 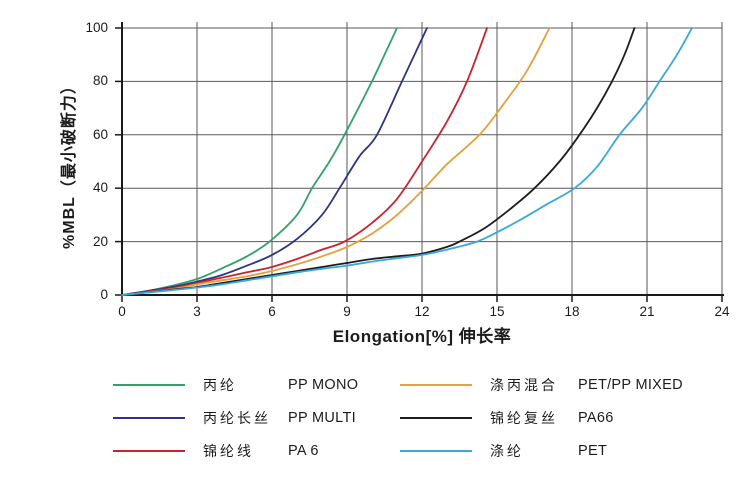 What do you see at coordinates (272, 311) in the screenshot?
I see `x-tick-label-6: 6` at bounding box center [272, 311].